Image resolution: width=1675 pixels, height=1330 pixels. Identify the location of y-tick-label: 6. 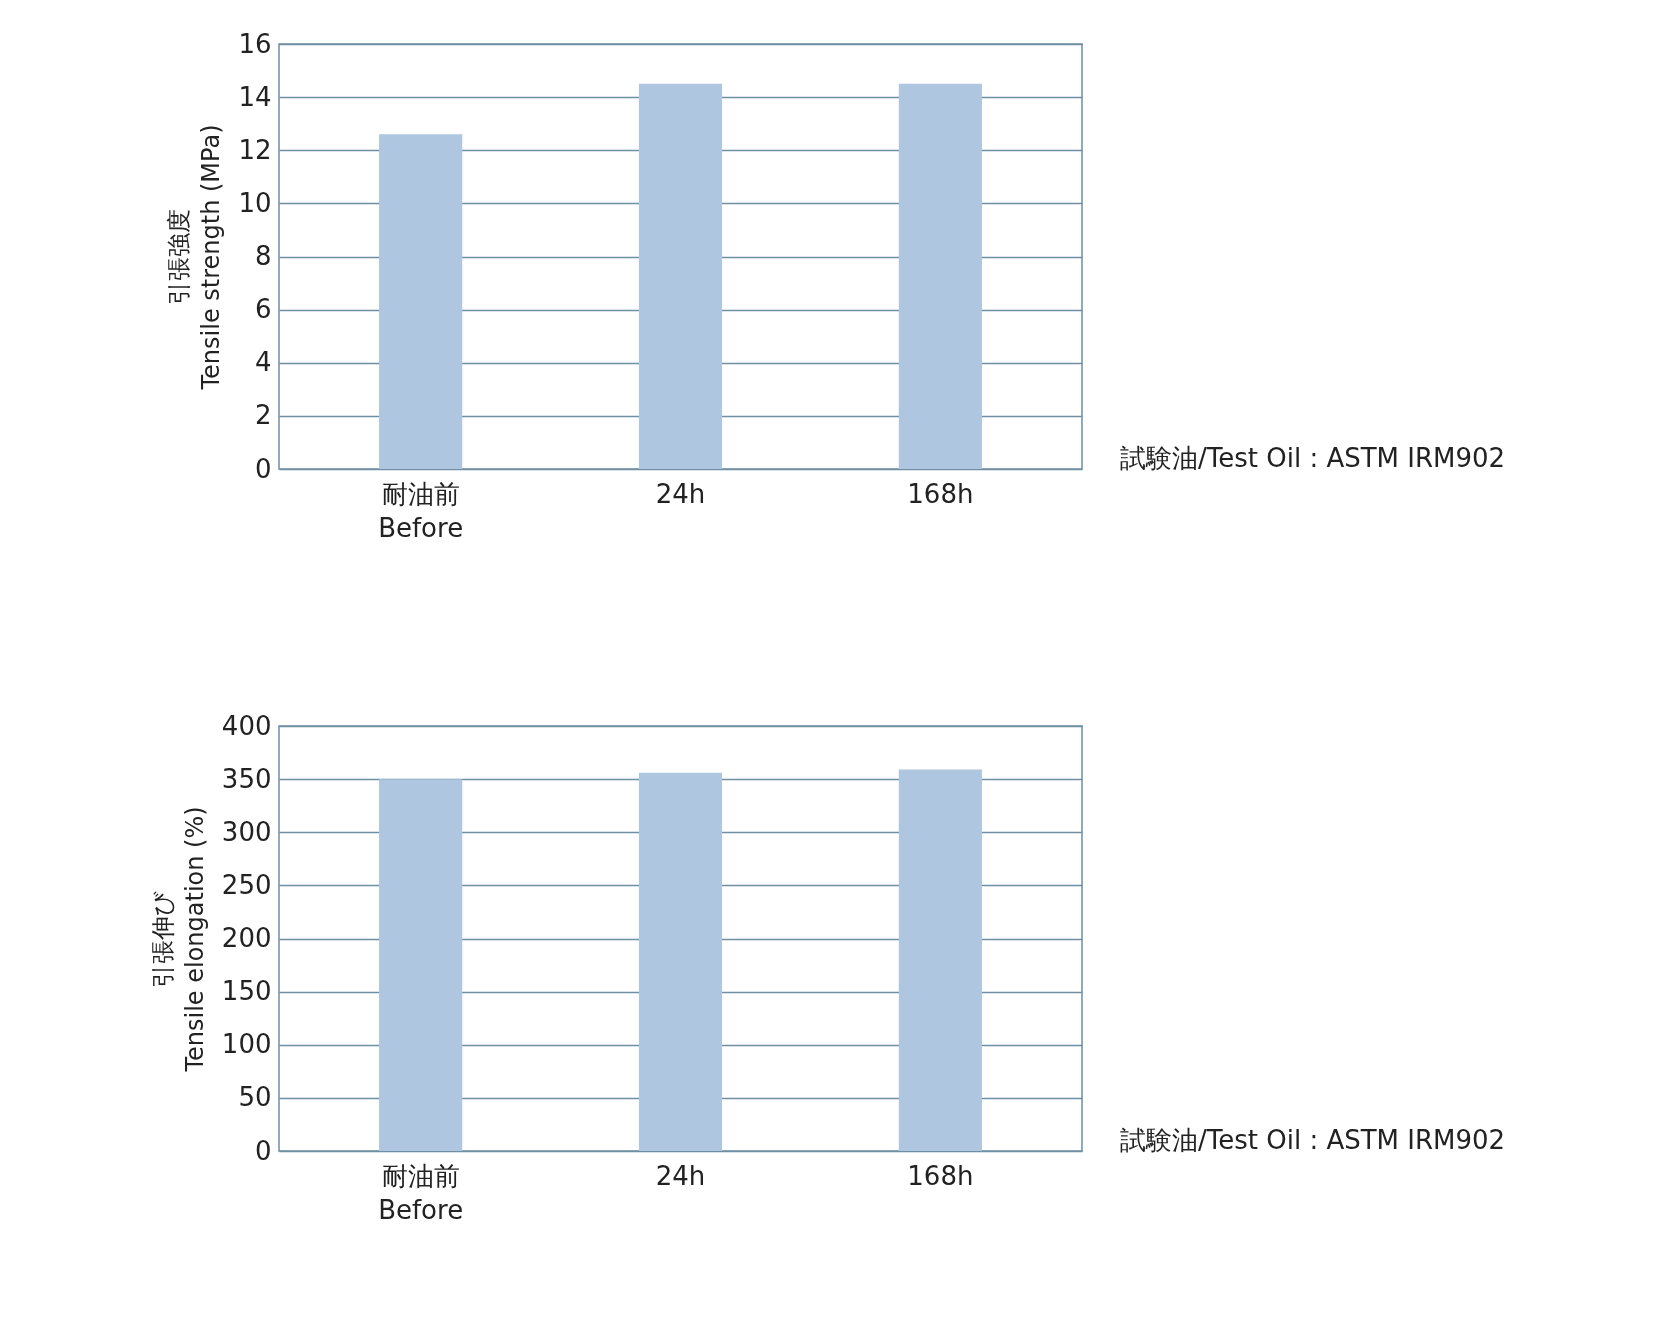
(263, 309).